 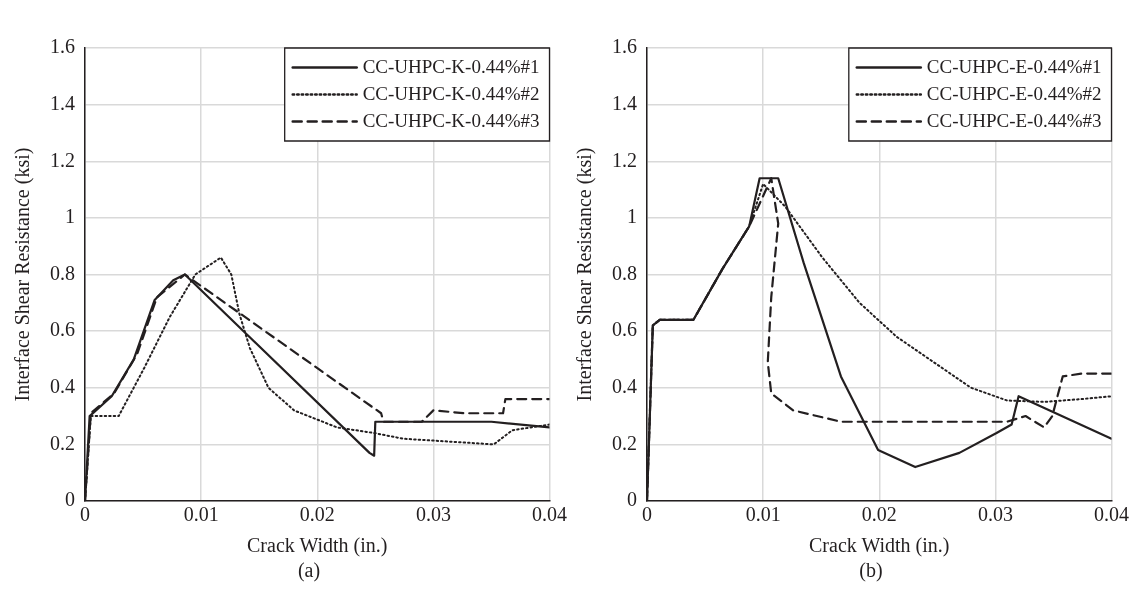 What do you see at coordinates (451, 94) in the screenshot?
I see `legend-label: CC-UHPC-K-0.44%#2` at bounding box center [451, 94].